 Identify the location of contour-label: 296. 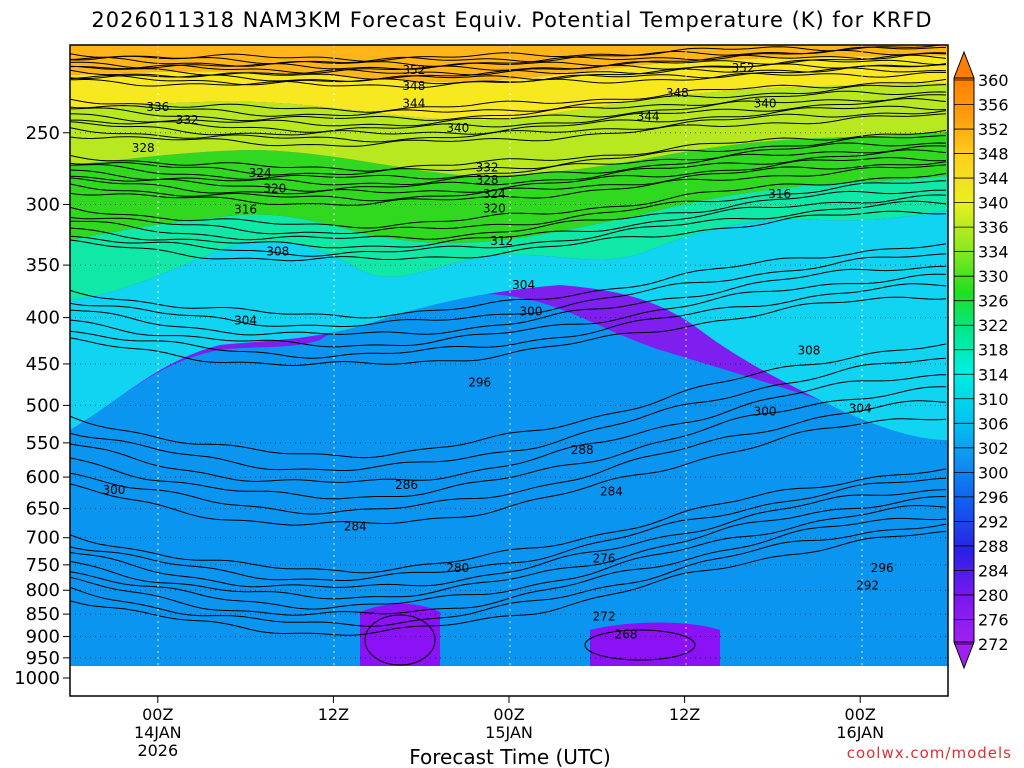
(479, 383).